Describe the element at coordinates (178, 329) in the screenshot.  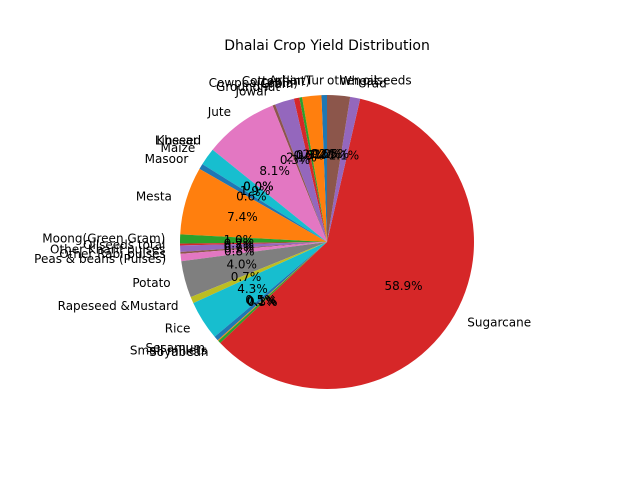
I see `slice-label-rice: Rice` at that location.